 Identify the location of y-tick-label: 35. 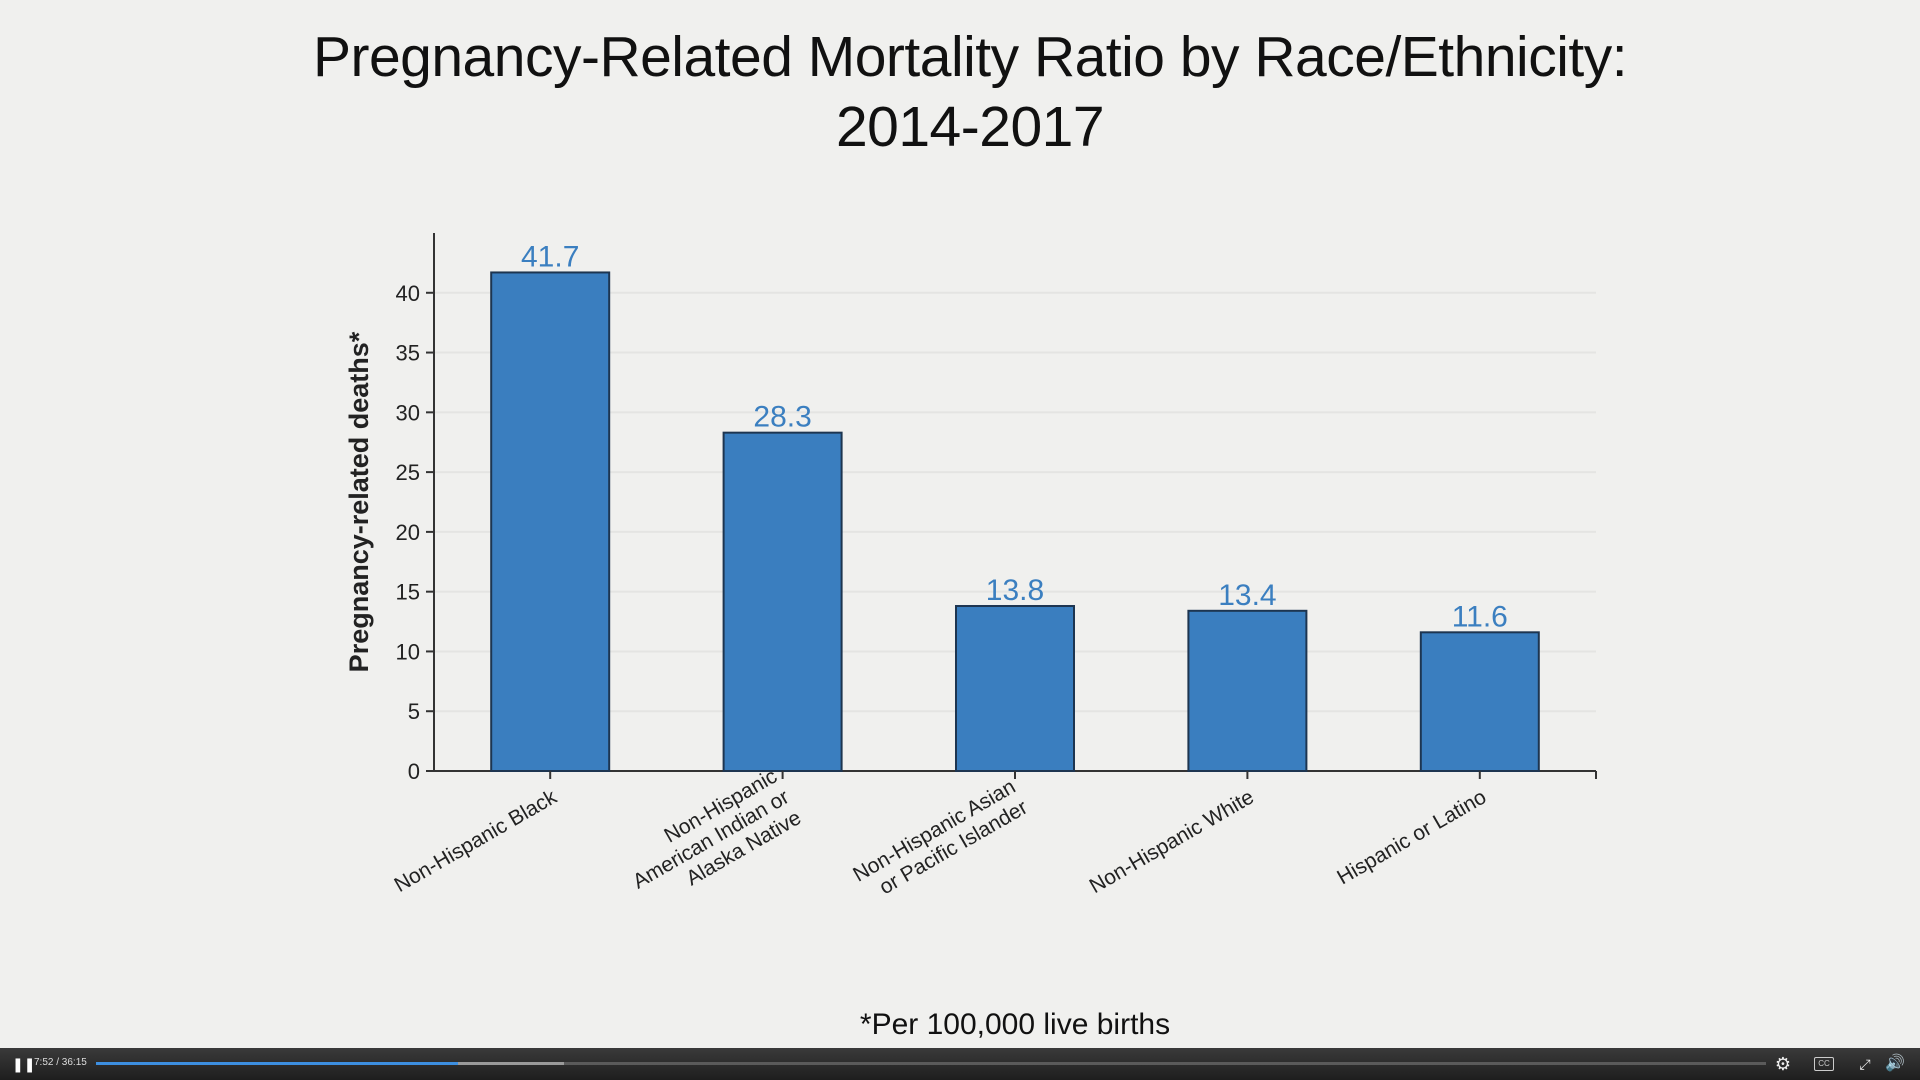
(408, 353).